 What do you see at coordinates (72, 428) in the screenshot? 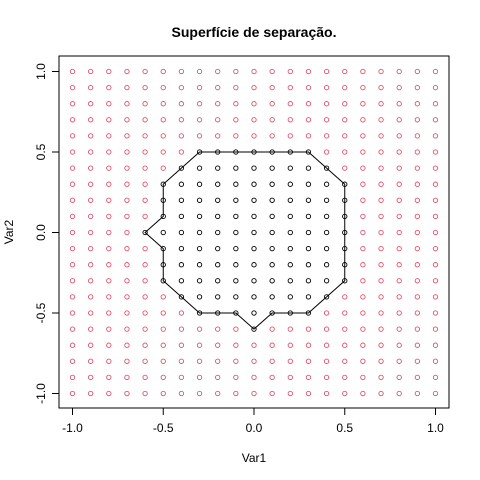
I see `x-tick-label: -1.0` at bounding box center [72, 428].